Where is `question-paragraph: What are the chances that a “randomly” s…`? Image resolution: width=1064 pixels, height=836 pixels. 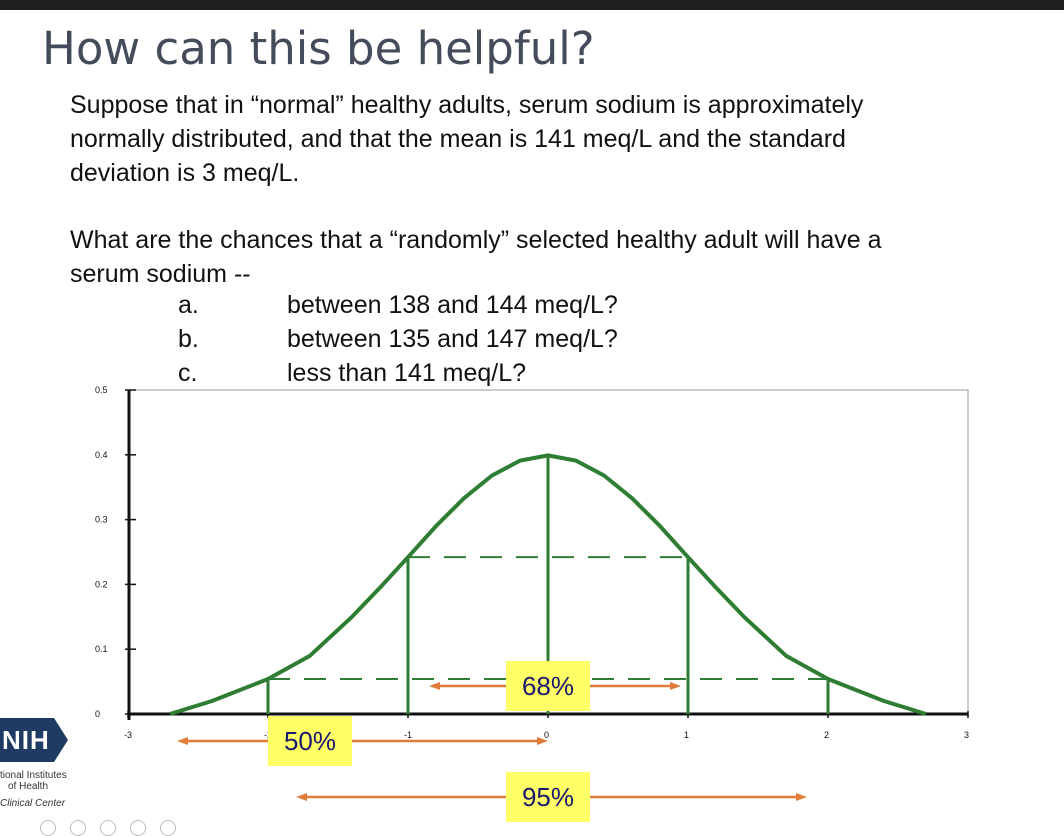 question-paragraph: What are the chances that a “randomly” s… is located at coordinates (550, 257).